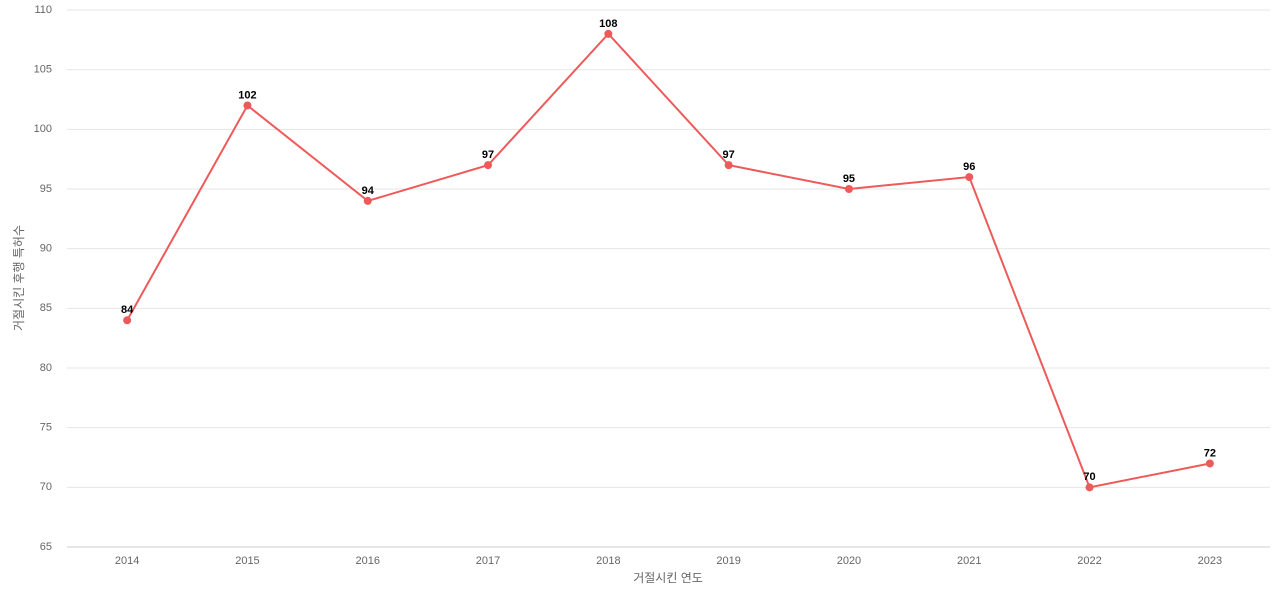 This screenshot has height=600, width=1280. I want to click on y-tick-label: 80, so click(46, 368).